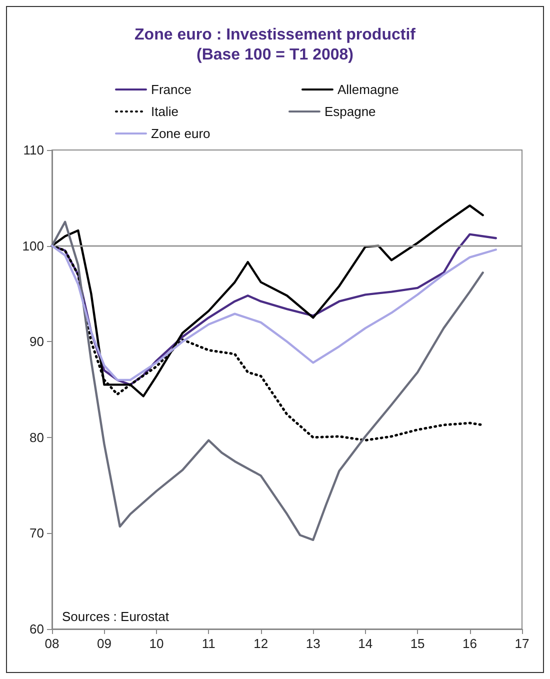 This screenshot has width=550, height=679. What do you see at coordinates (368, 89) in the screenshot?
I see `legend-label: Allemagne` at bounding box center [368, 89].